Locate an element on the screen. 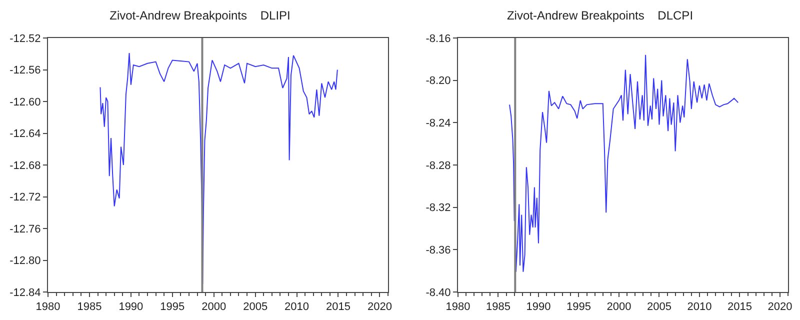 The image size is (800, 320). y-tick-label: -12.68 is located at coordinates (25, 166).